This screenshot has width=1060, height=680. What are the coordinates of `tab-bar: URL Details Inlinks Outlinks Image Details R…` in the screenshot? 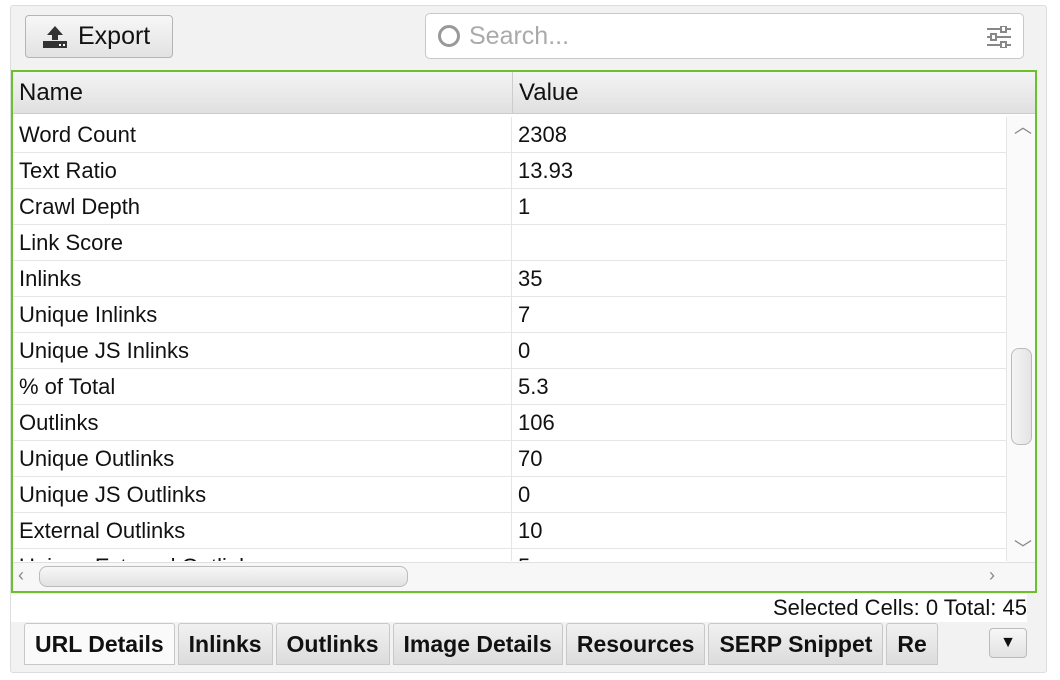 It's located at (505, 644).